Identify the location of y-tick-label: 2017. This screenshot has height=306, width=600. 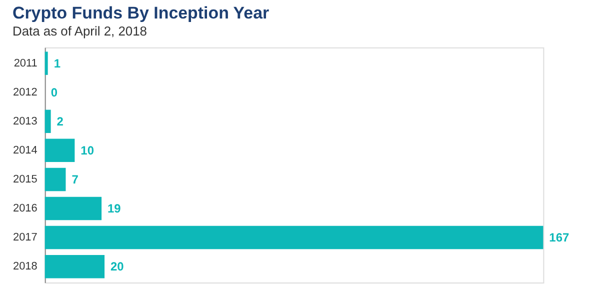
(25, 238).